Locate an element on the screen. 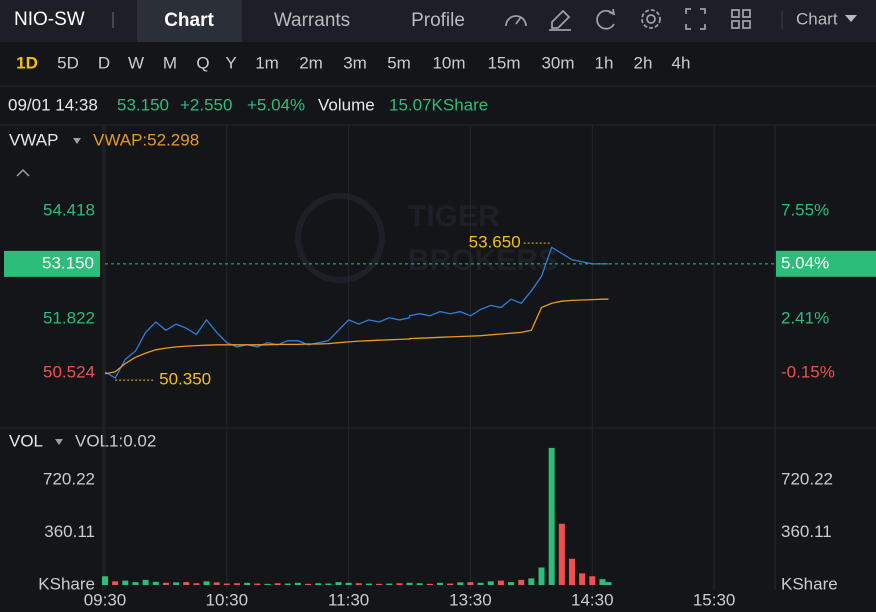 The height and width of the screenshot is (612, 876). active-tab-bg is located at coordinates (189, 21).